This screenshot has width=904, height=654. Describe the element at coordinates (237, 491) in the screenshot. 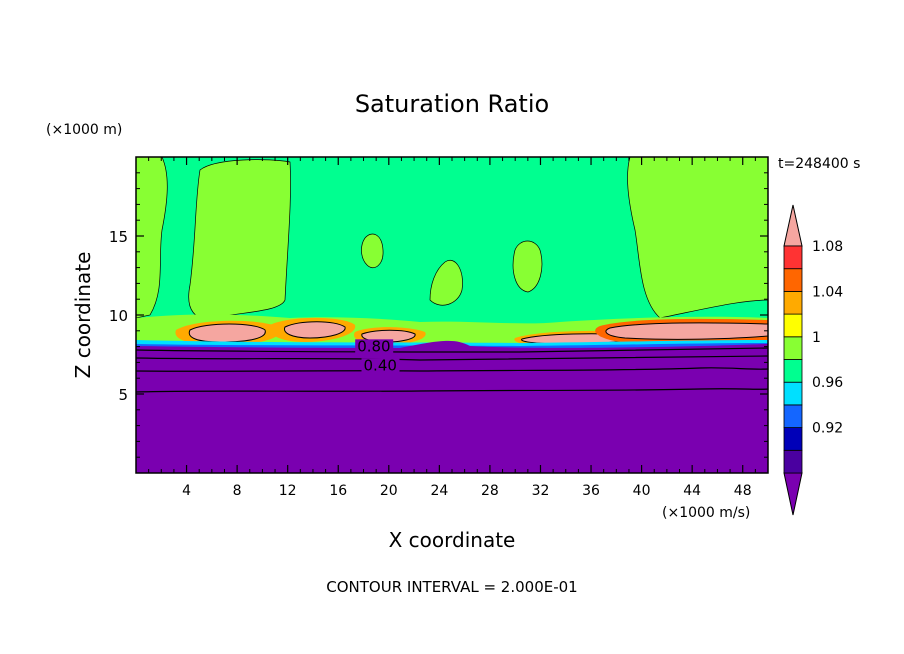

I see `x-tick-label: 8` at that location.